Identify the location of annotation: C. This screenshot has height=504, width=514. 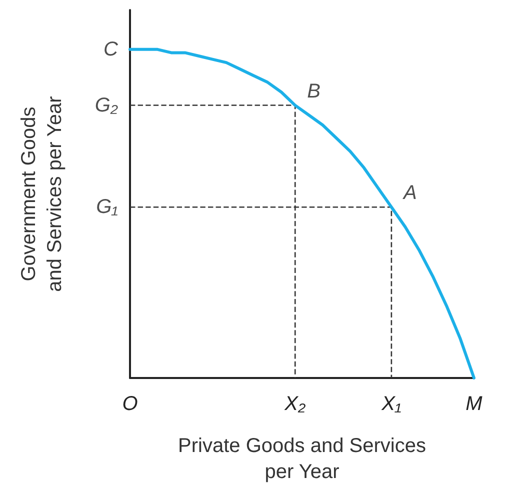
(111, 49).